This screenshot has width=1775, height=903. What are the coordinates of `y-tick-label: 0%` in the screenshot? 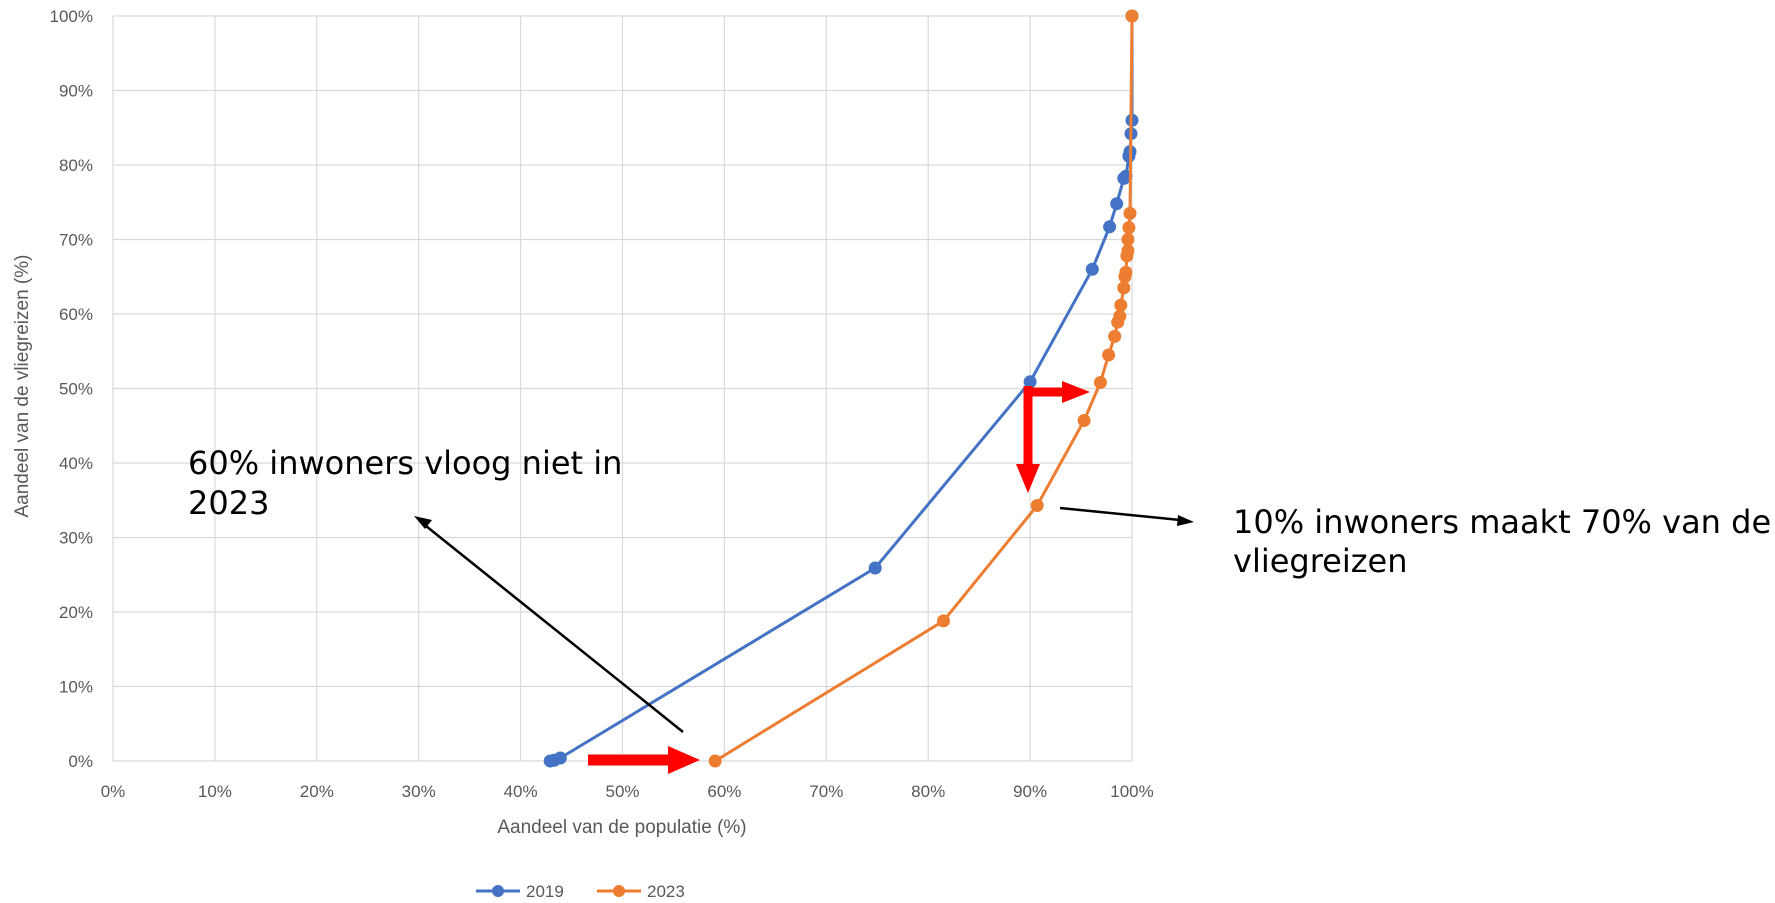 It's located at (80, 761).